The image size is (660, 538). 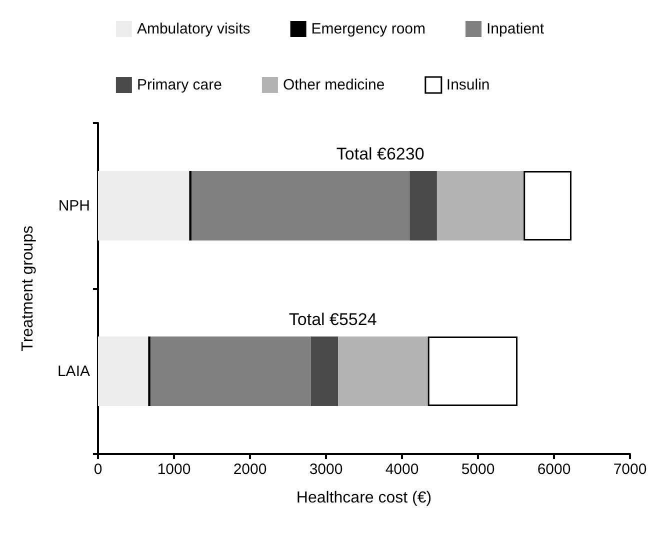 I want to click on x-tick-label: 1000, so click(x=174, y=469).